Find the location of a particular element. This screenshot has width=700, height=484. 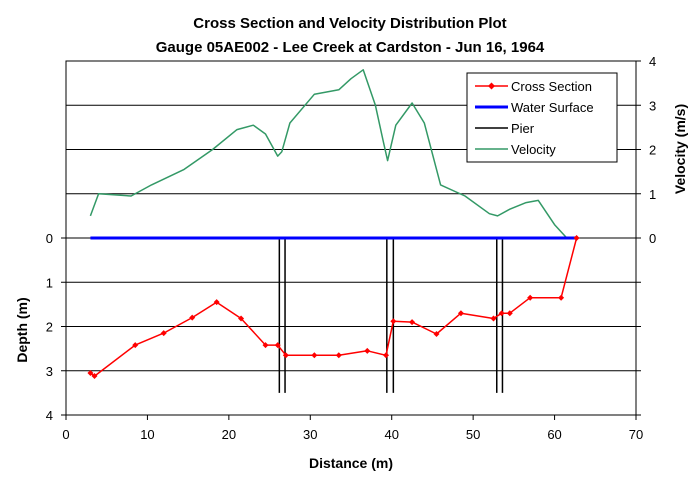

depth-tick-label: 2 is located at coordinates (49, 327).